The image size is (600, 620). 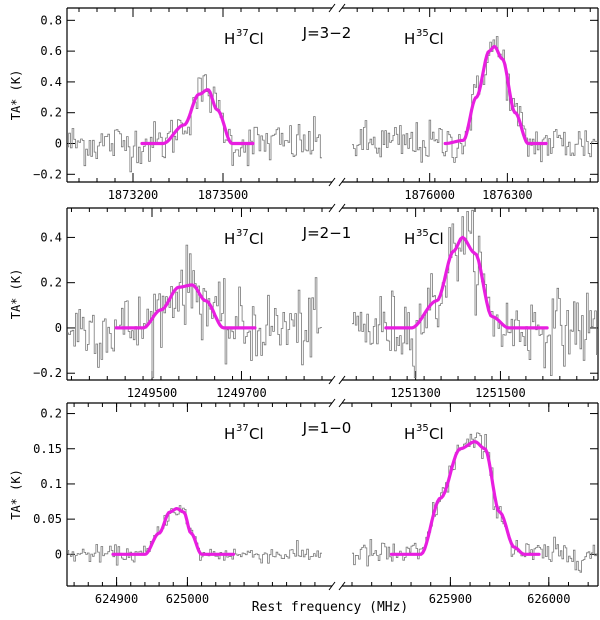 I want to click on transition-label: J=1−0, so click(x=327, y=428).